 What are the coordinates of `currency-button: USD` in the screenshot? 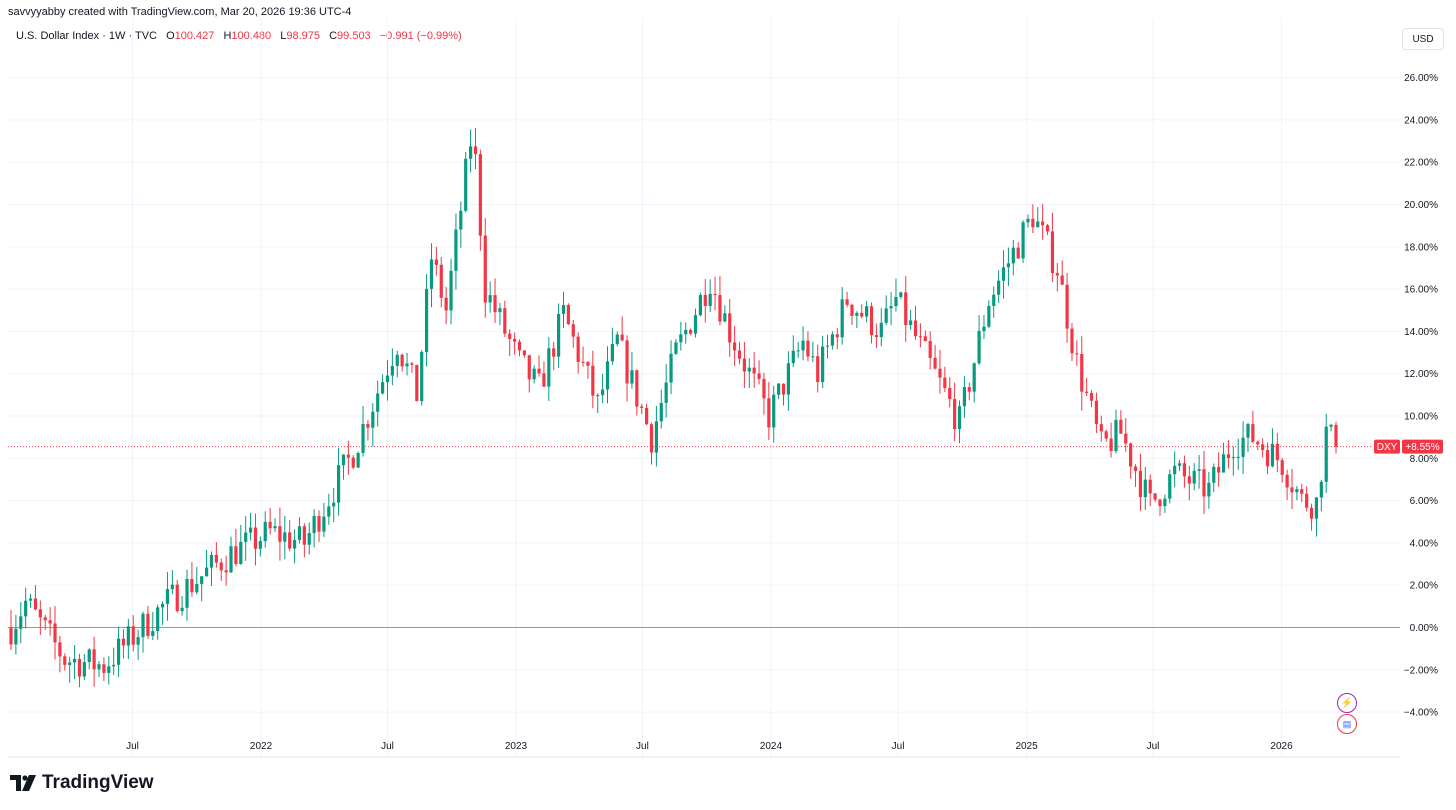 It's located at (1423, 39).